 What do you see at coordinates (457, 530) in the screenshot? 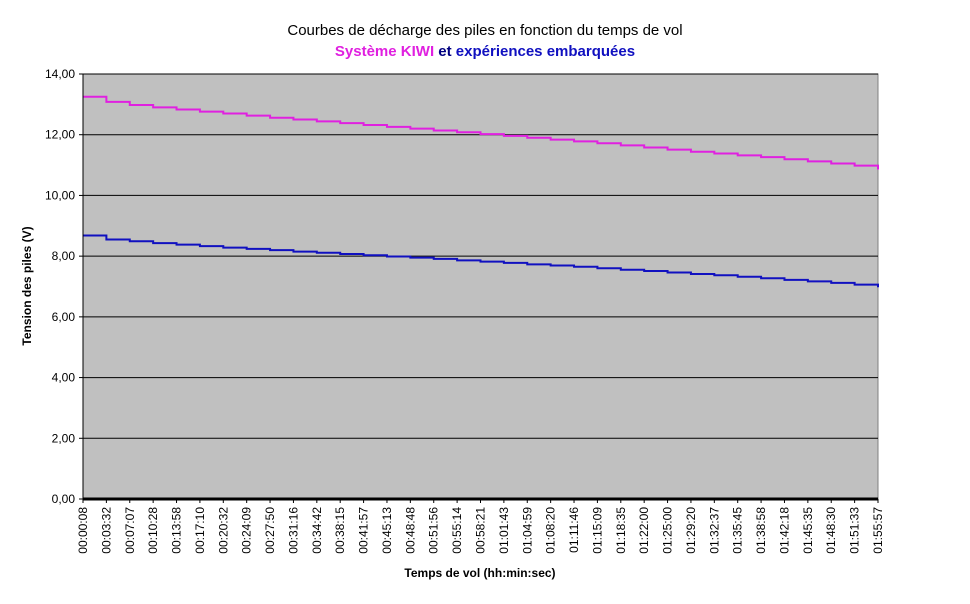
I see `x-tick-label: 00:55:14` at bounding box center [457, 530].